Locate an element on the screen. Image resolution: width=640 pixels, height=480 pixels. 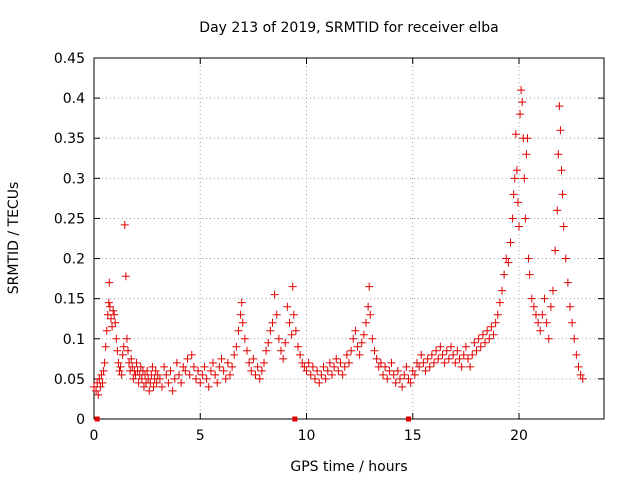
y-tick-label: 0.15 is located at coordinates (69, 300).